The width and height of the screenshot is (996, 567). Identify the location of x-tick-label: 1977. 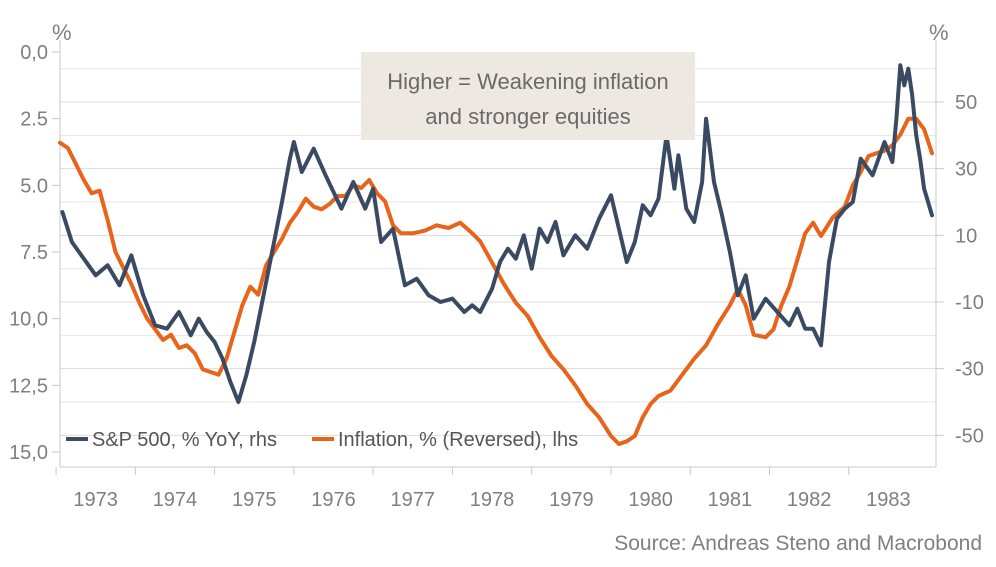
(413, 500).